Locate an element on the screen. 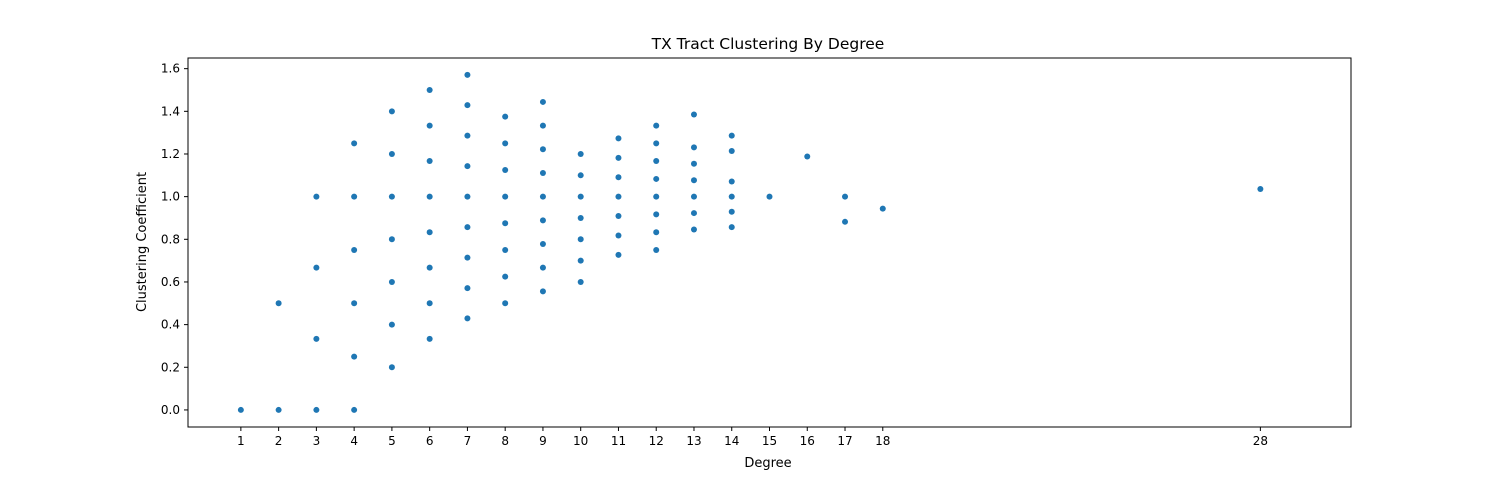 The image size is (1500, 480). x-tick-label: 5 is located at coordinates (392, 441).